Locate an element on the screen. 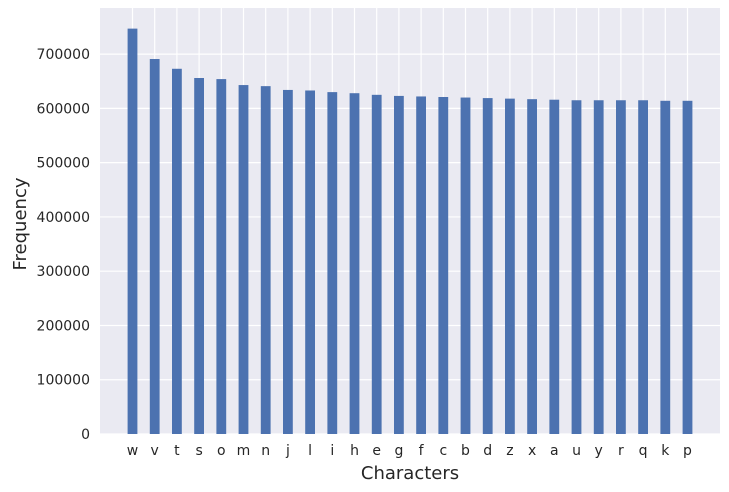 The height and width of the screenshot is (492, 729). bar-z is located at coordinates (510, 266).